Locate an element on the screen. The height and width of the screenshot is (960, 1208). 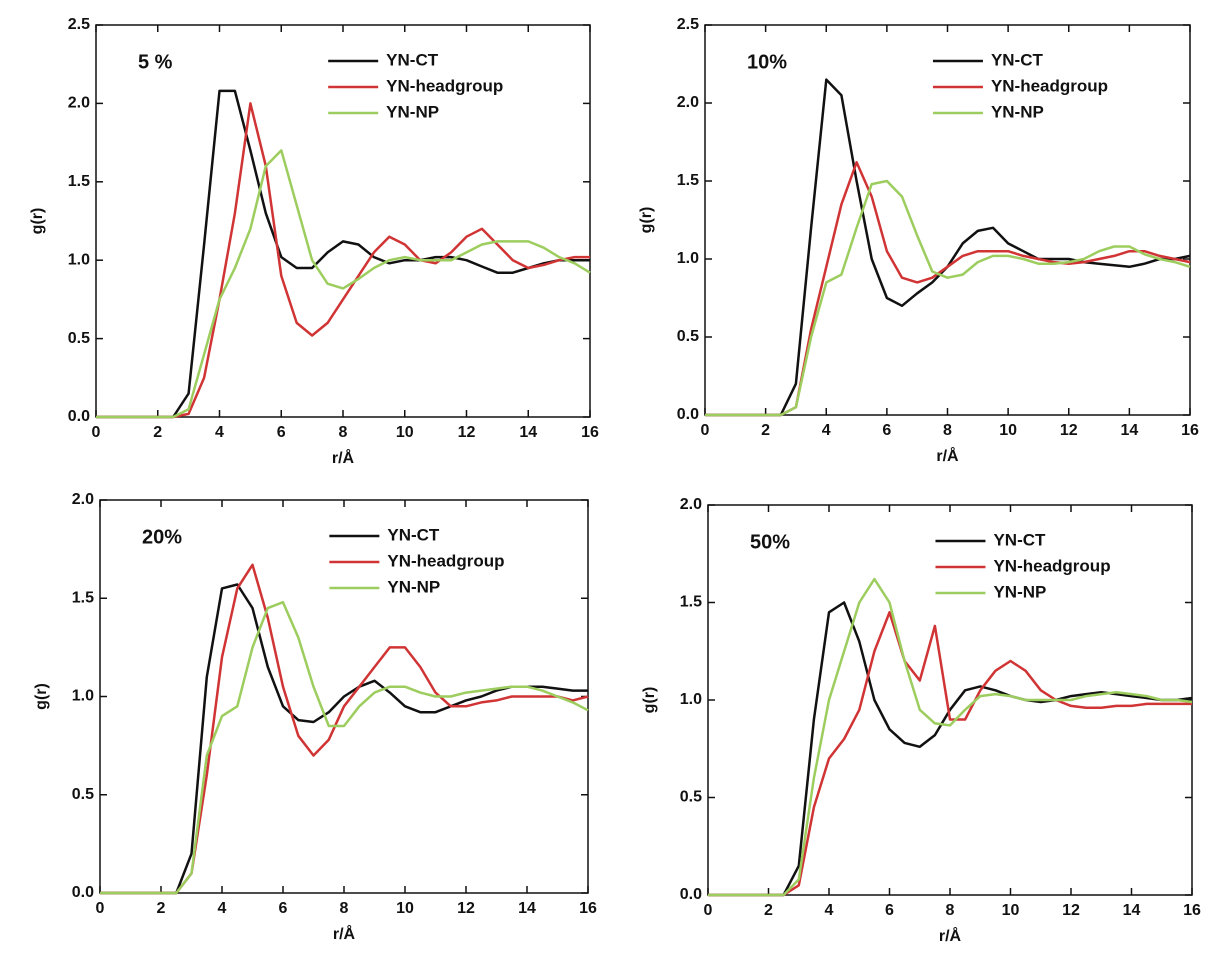
panel-label: 5 % is located at coordinates (155, 62).